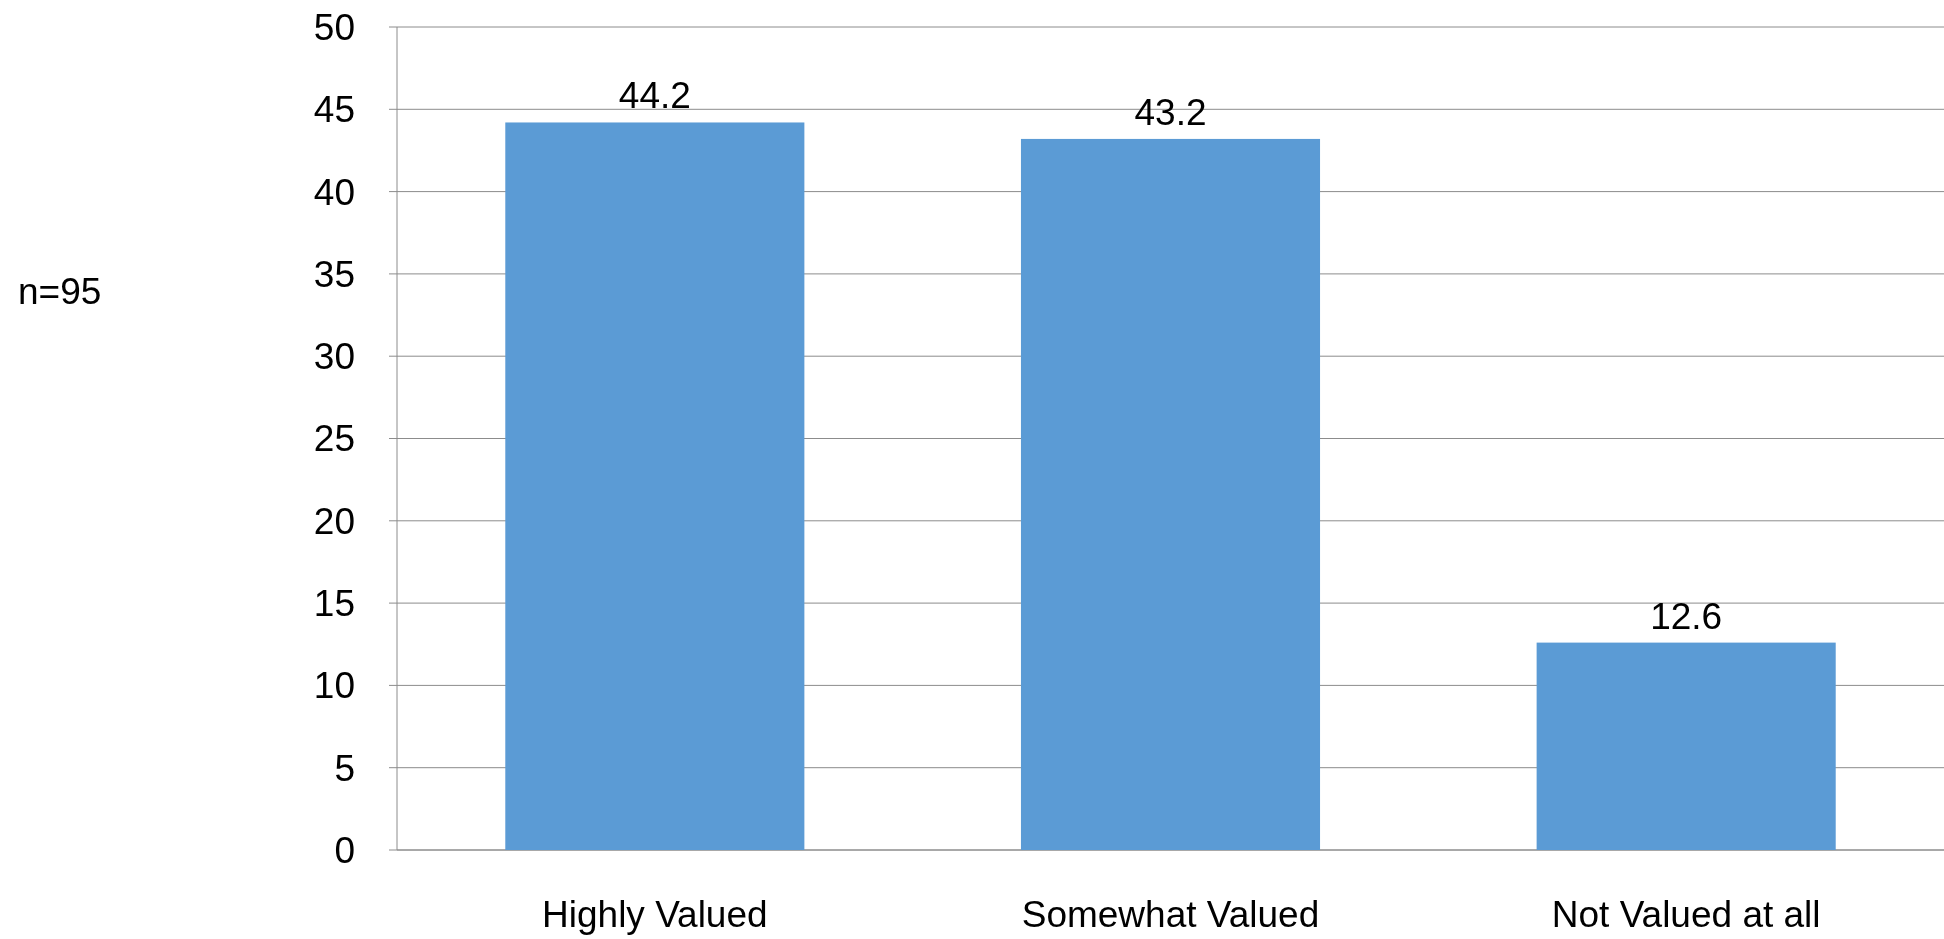 This screenshot has height=939, width=1944. Describe the element at coordinates (334, 686) in the screenshot. I see `y-tick-label: 10` at that location.